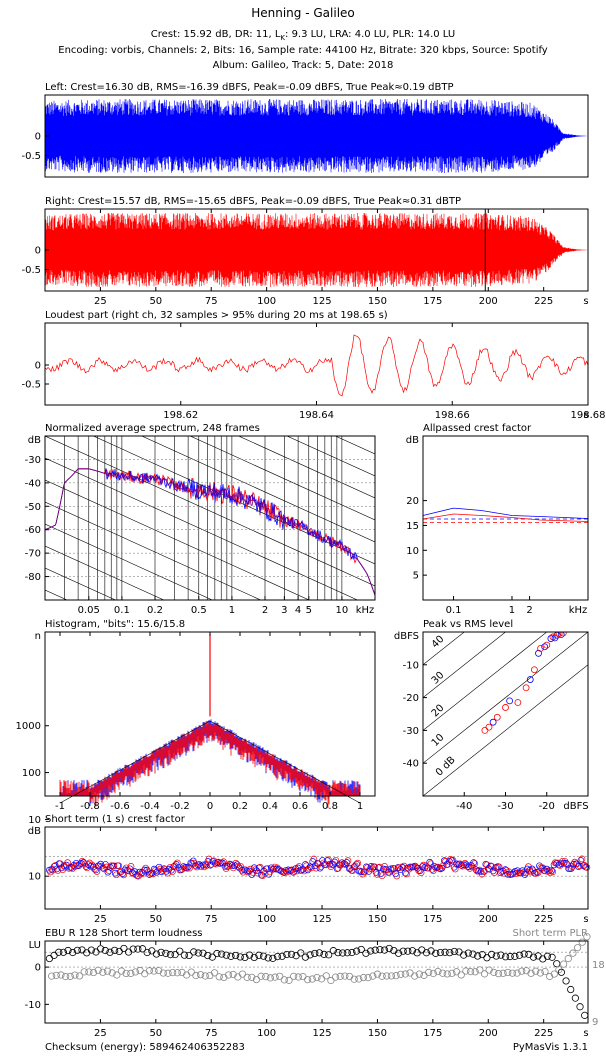  What do you see at coordinates (211, 1033) in the screenshot?
I see `ebu-xtick-2-label: 75` at bounding box center [211, 1033].